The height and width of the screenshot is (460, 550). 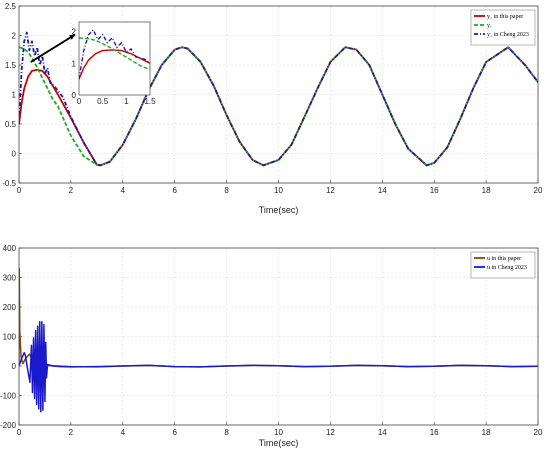 I want to click on inset-y-tick-label: 1, so click(x=74, y=63).